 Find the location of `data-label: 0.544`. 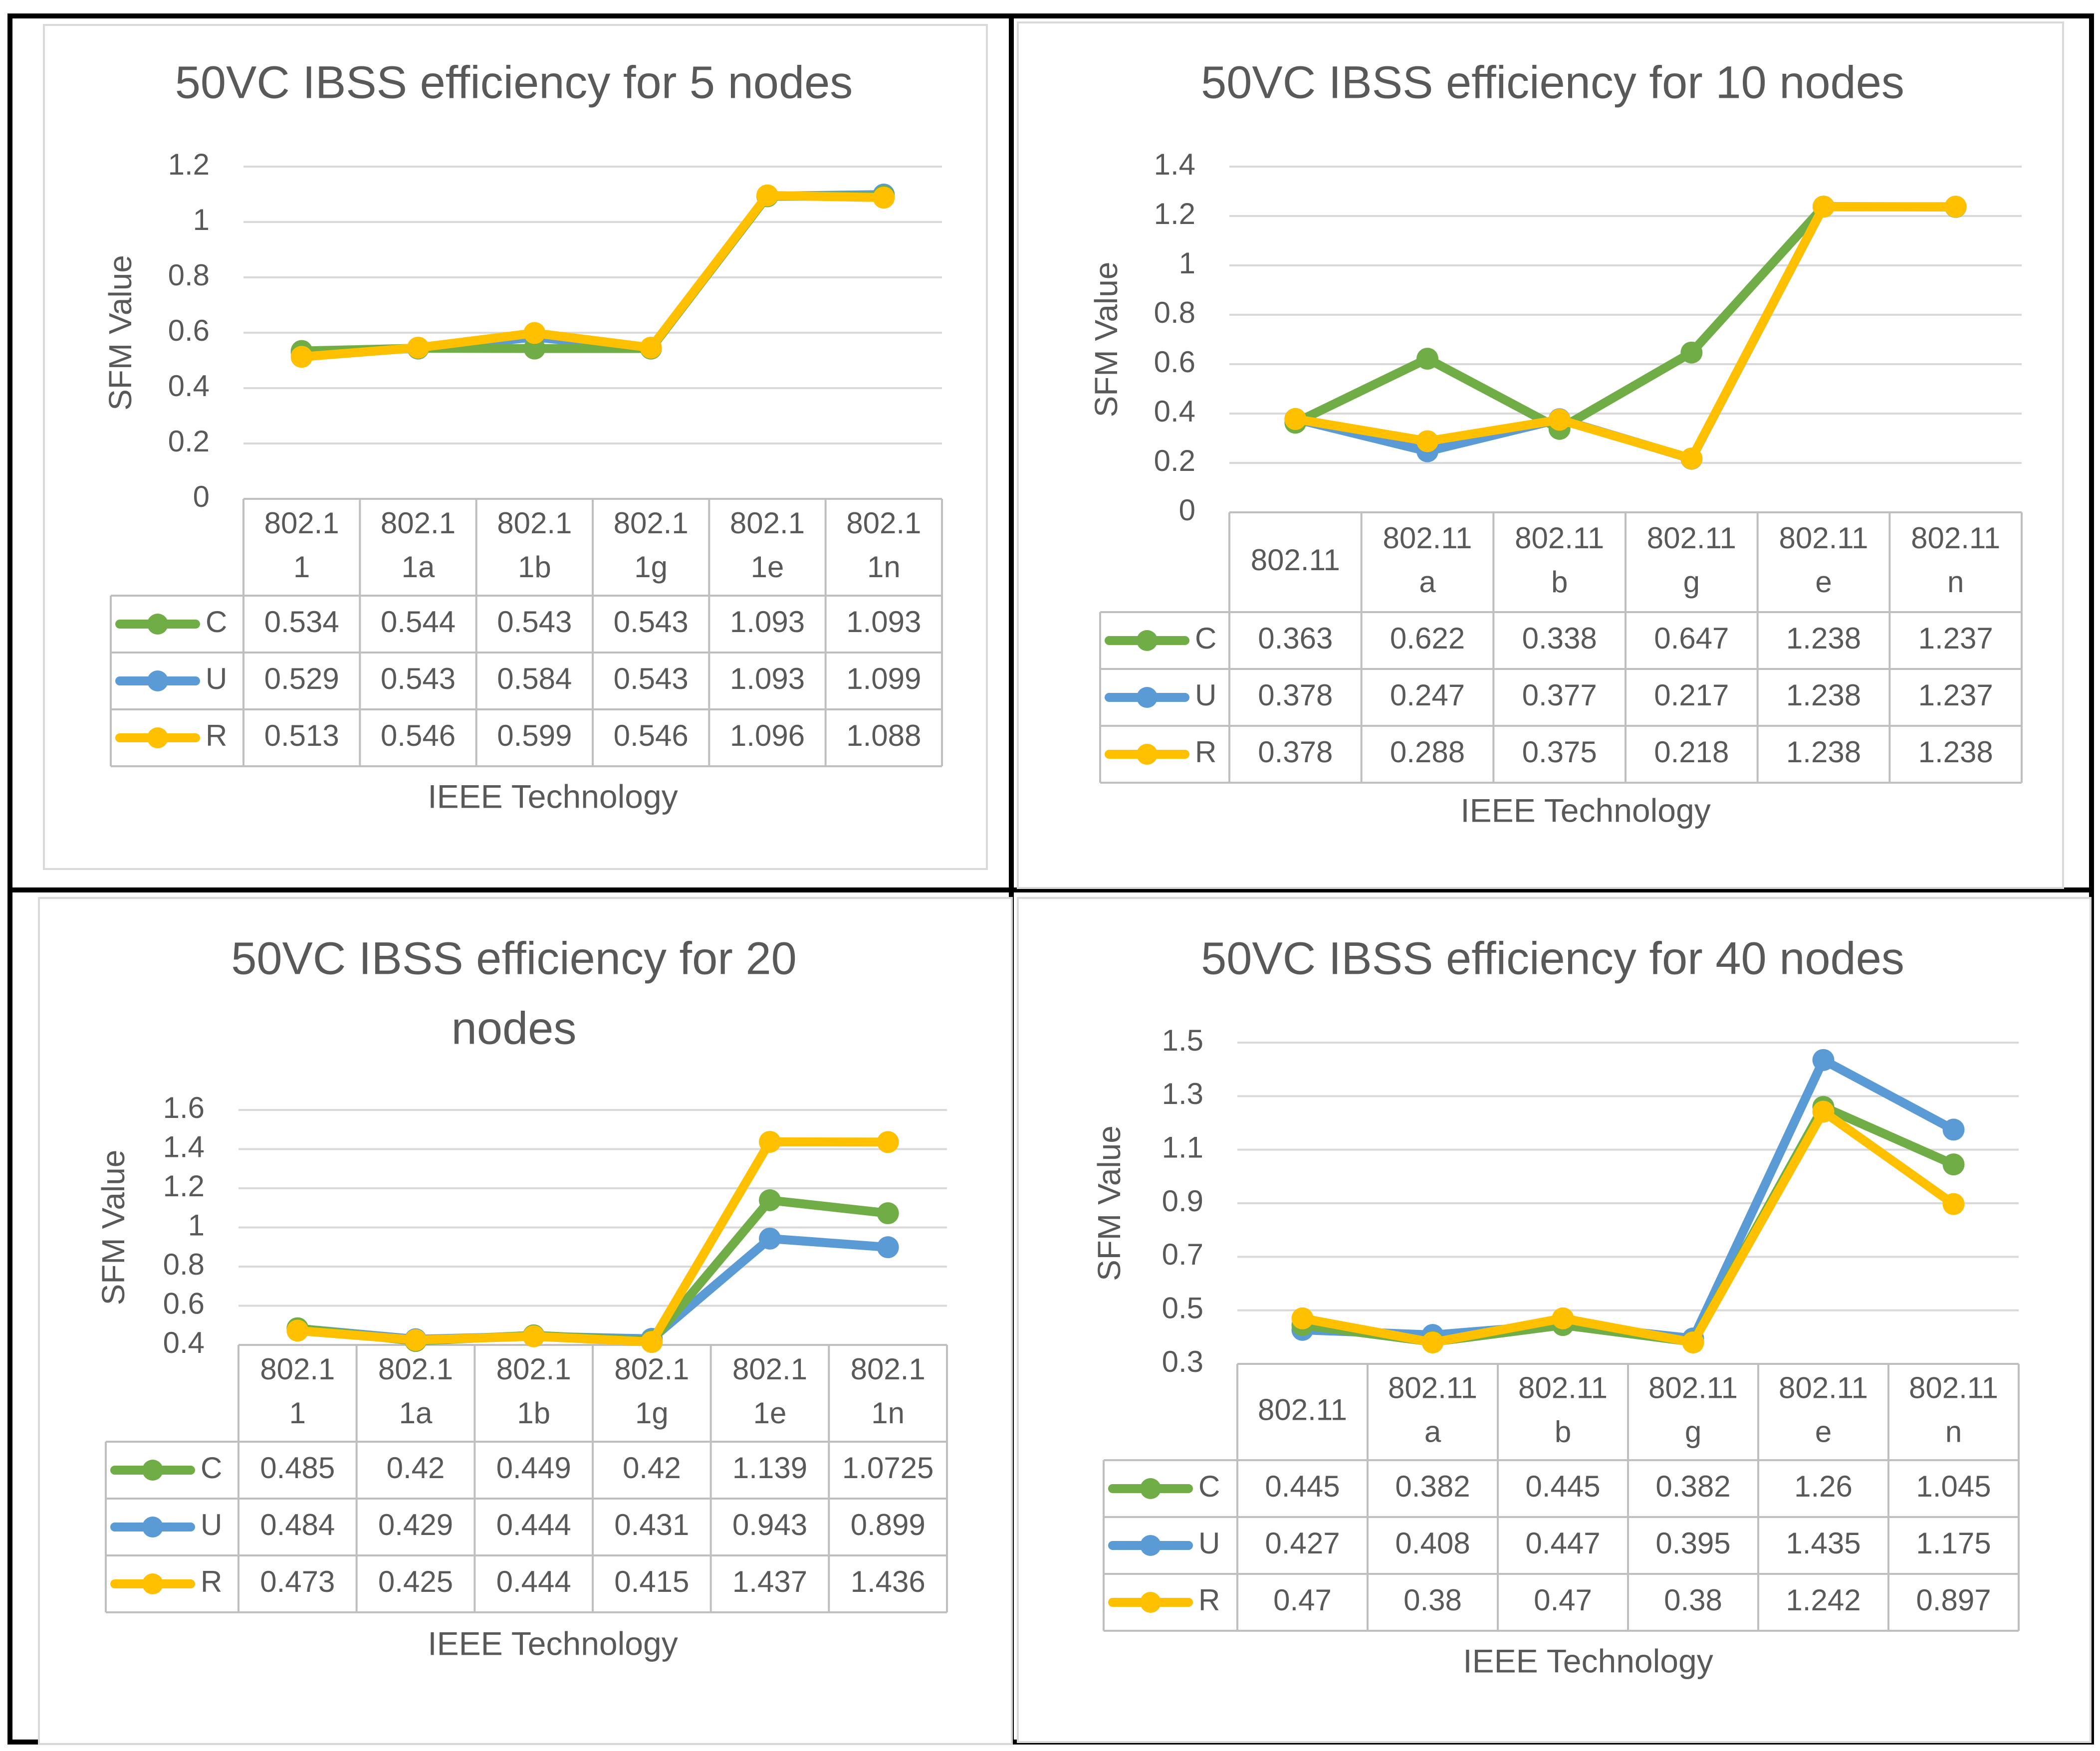

data-label: 0.544 is located at coordinates (418, 622).